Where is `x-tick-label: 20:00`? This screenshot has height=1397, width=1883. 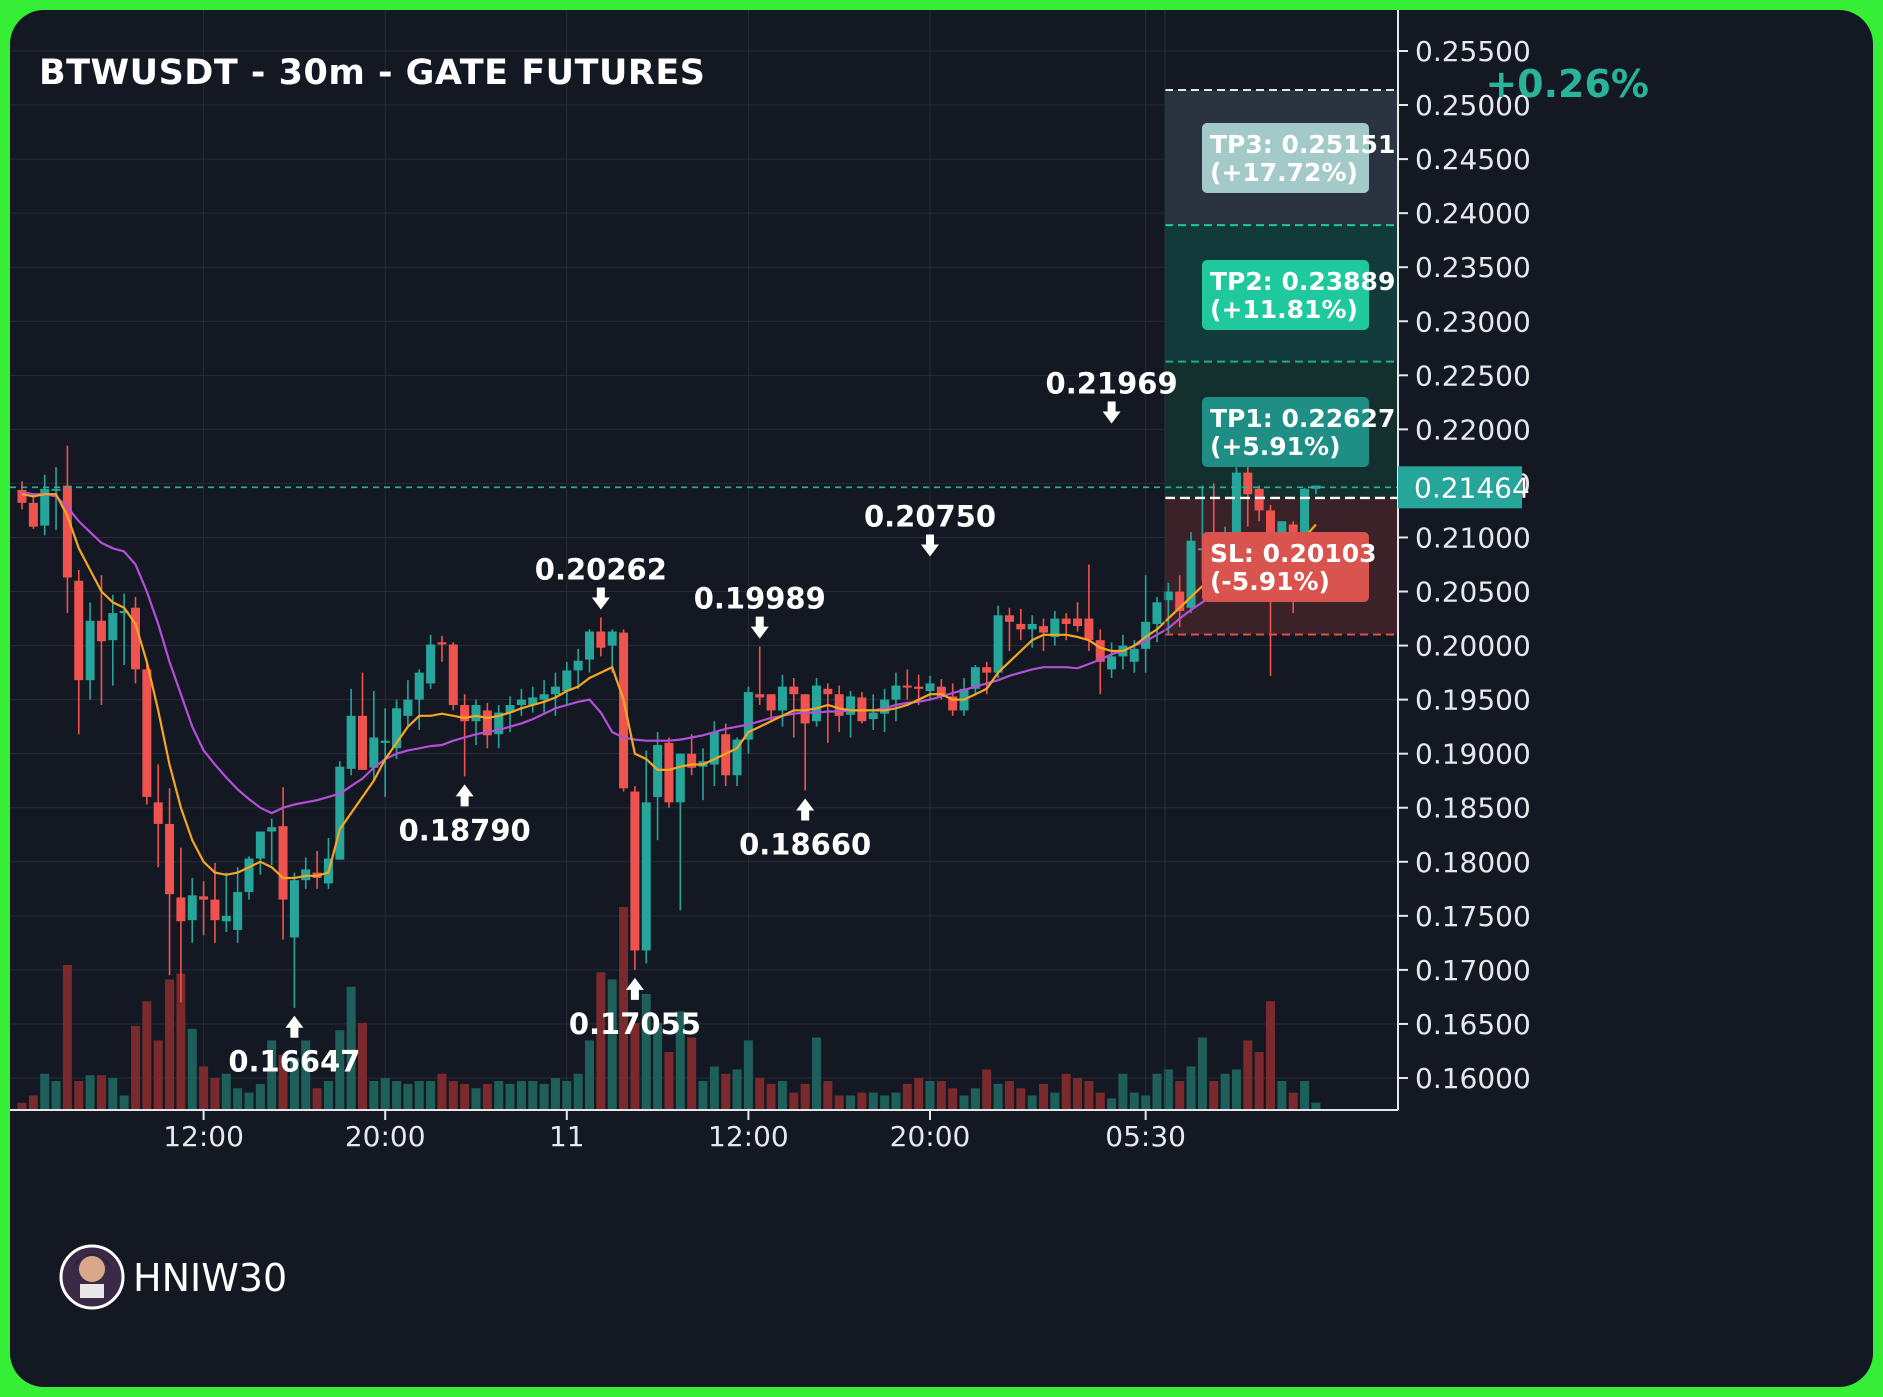 x-tick-label: 20:00 is located at coordinates (930, 1136).